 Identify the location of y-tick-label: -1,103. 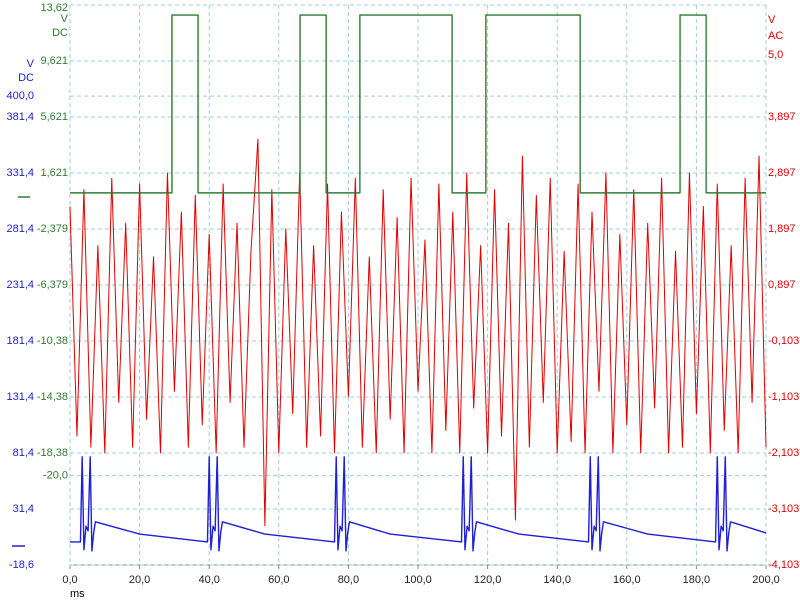
(783, 397).